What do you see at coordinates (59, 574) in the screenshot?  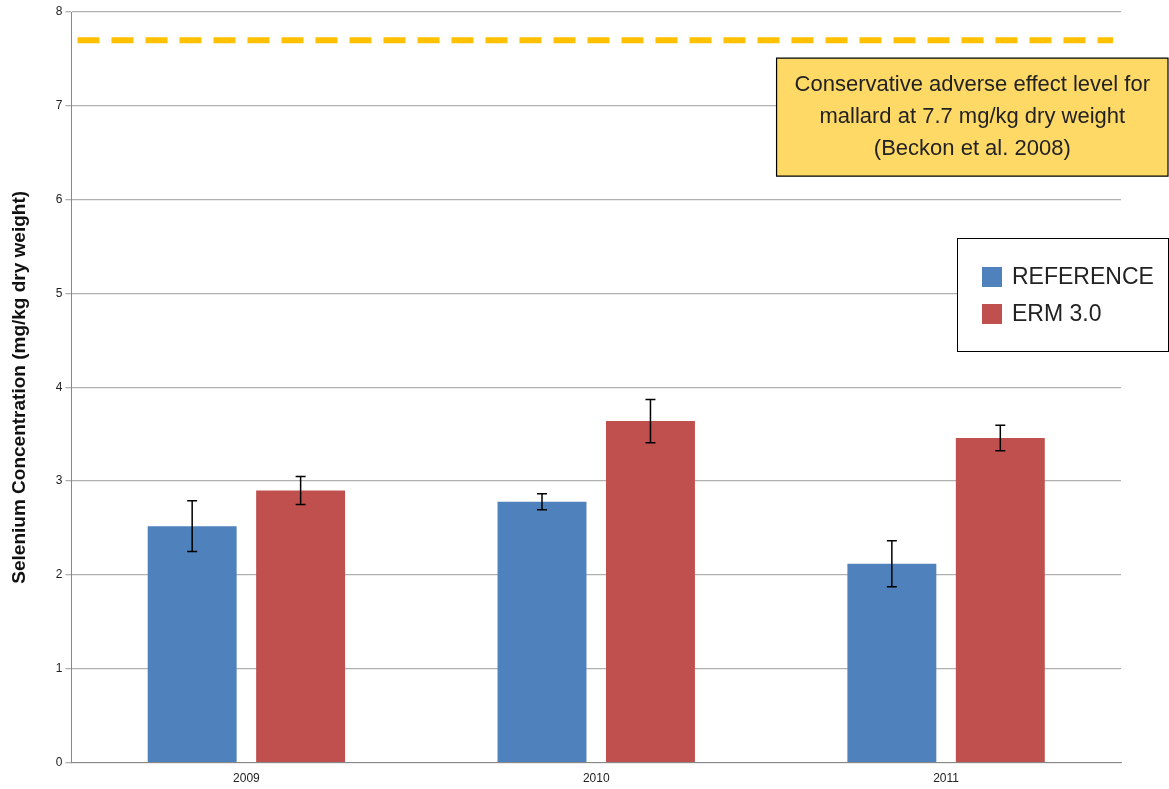 I see `y-tick-label: 2` at bounding box center [59, 574].